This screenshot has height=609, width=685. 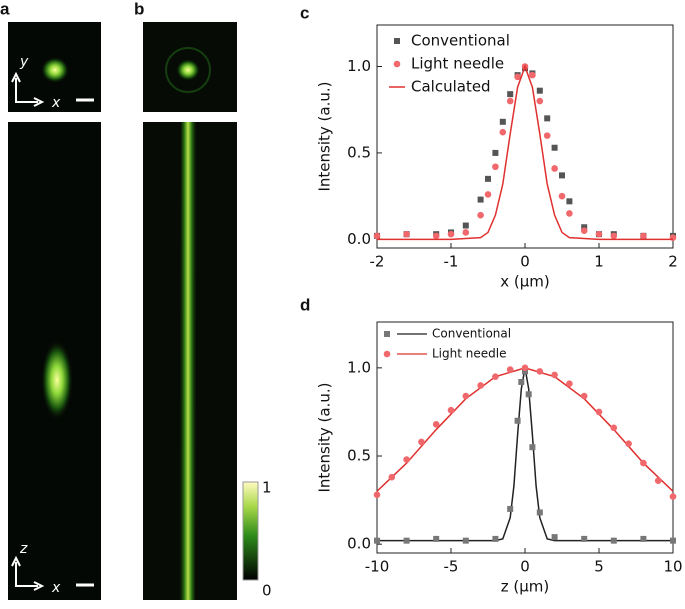 I want to click on colorbar, so click(x=250, y=531).